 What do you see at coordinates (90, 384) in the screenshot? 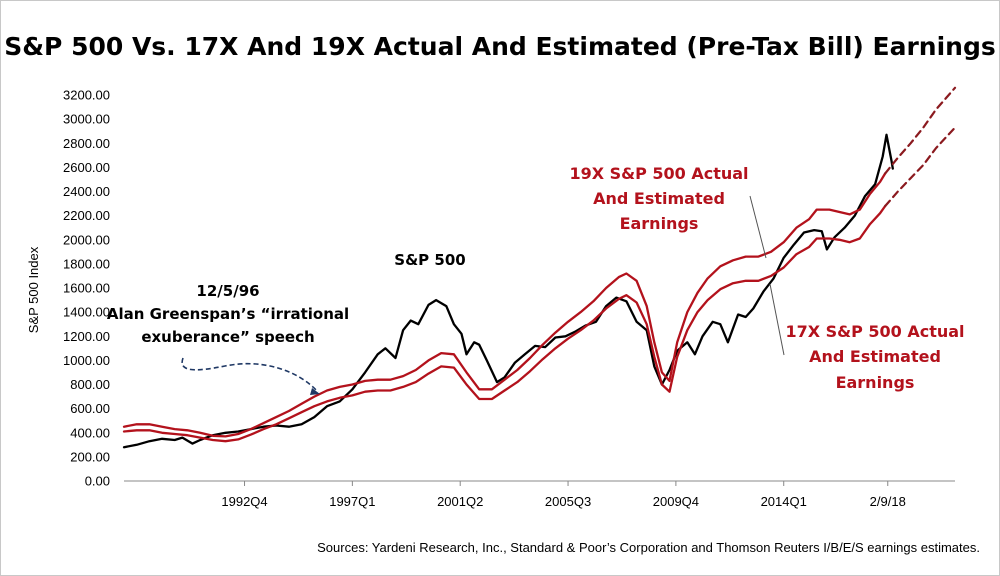
I see `y-tick-label: 800.00` at bounding box center [90, 384].